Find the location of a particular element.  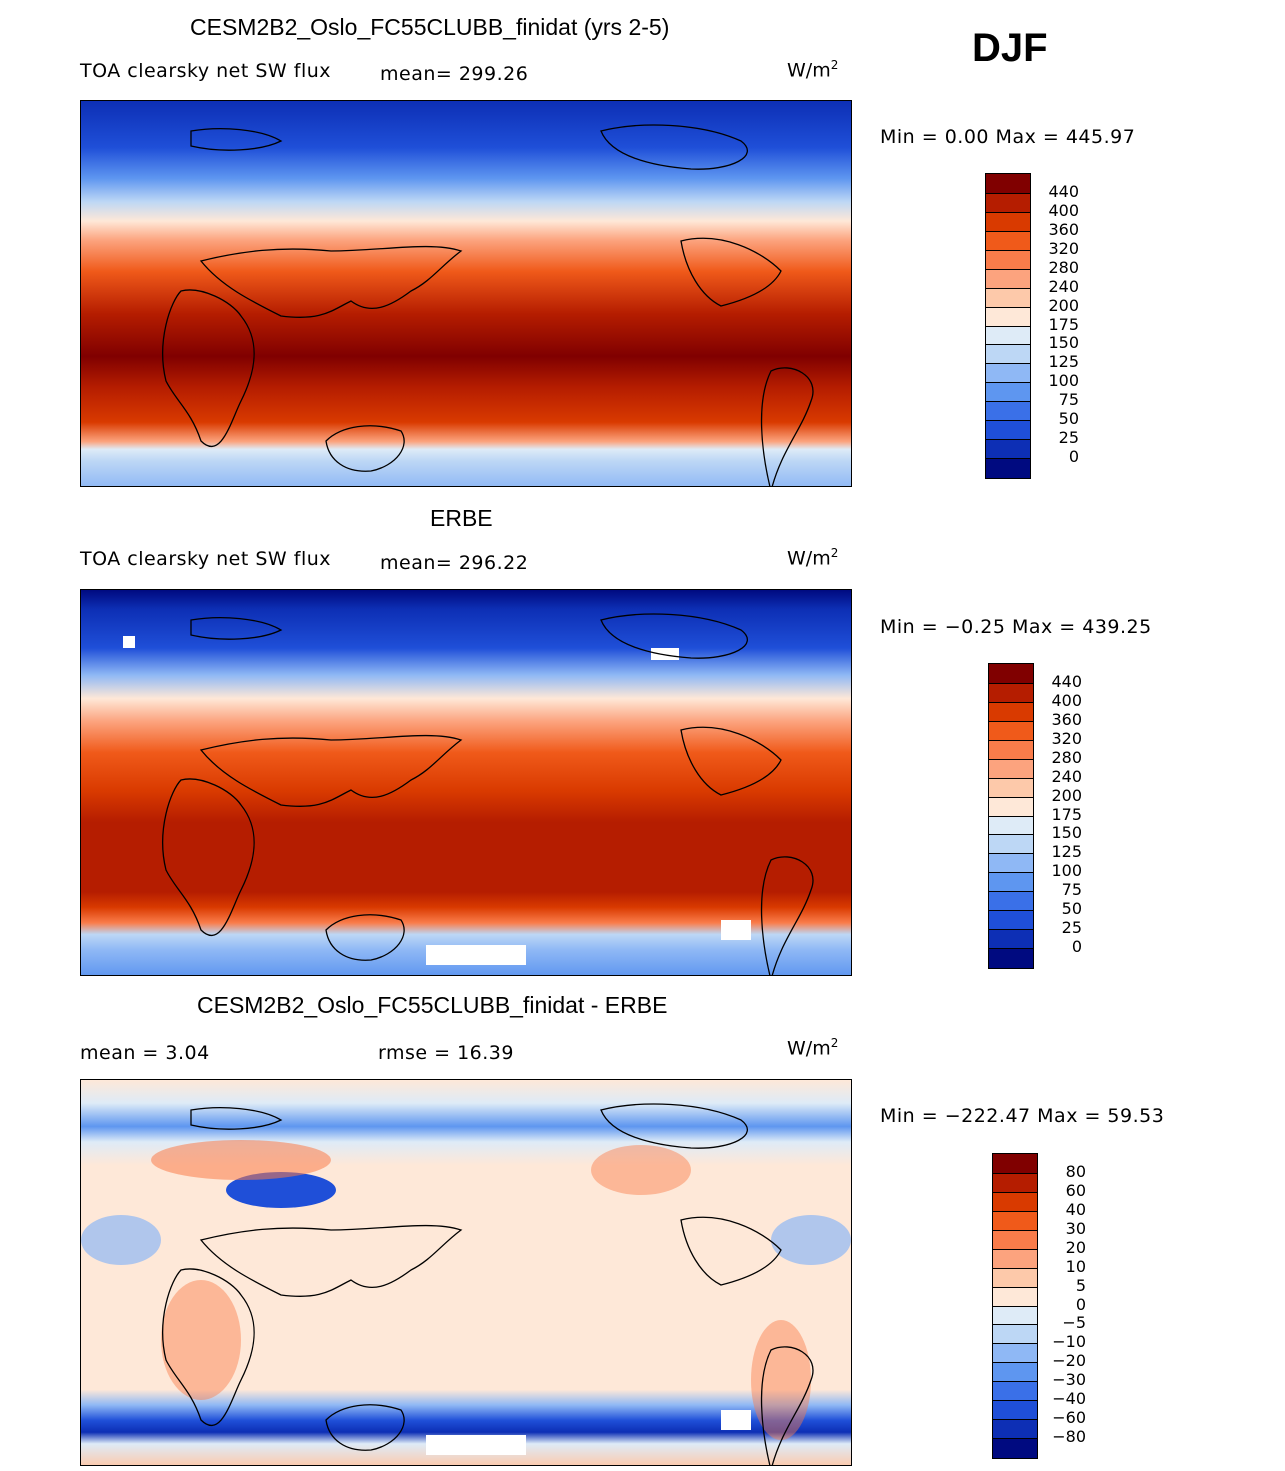

panel2-coastlines is located at coordinates (488, 794).